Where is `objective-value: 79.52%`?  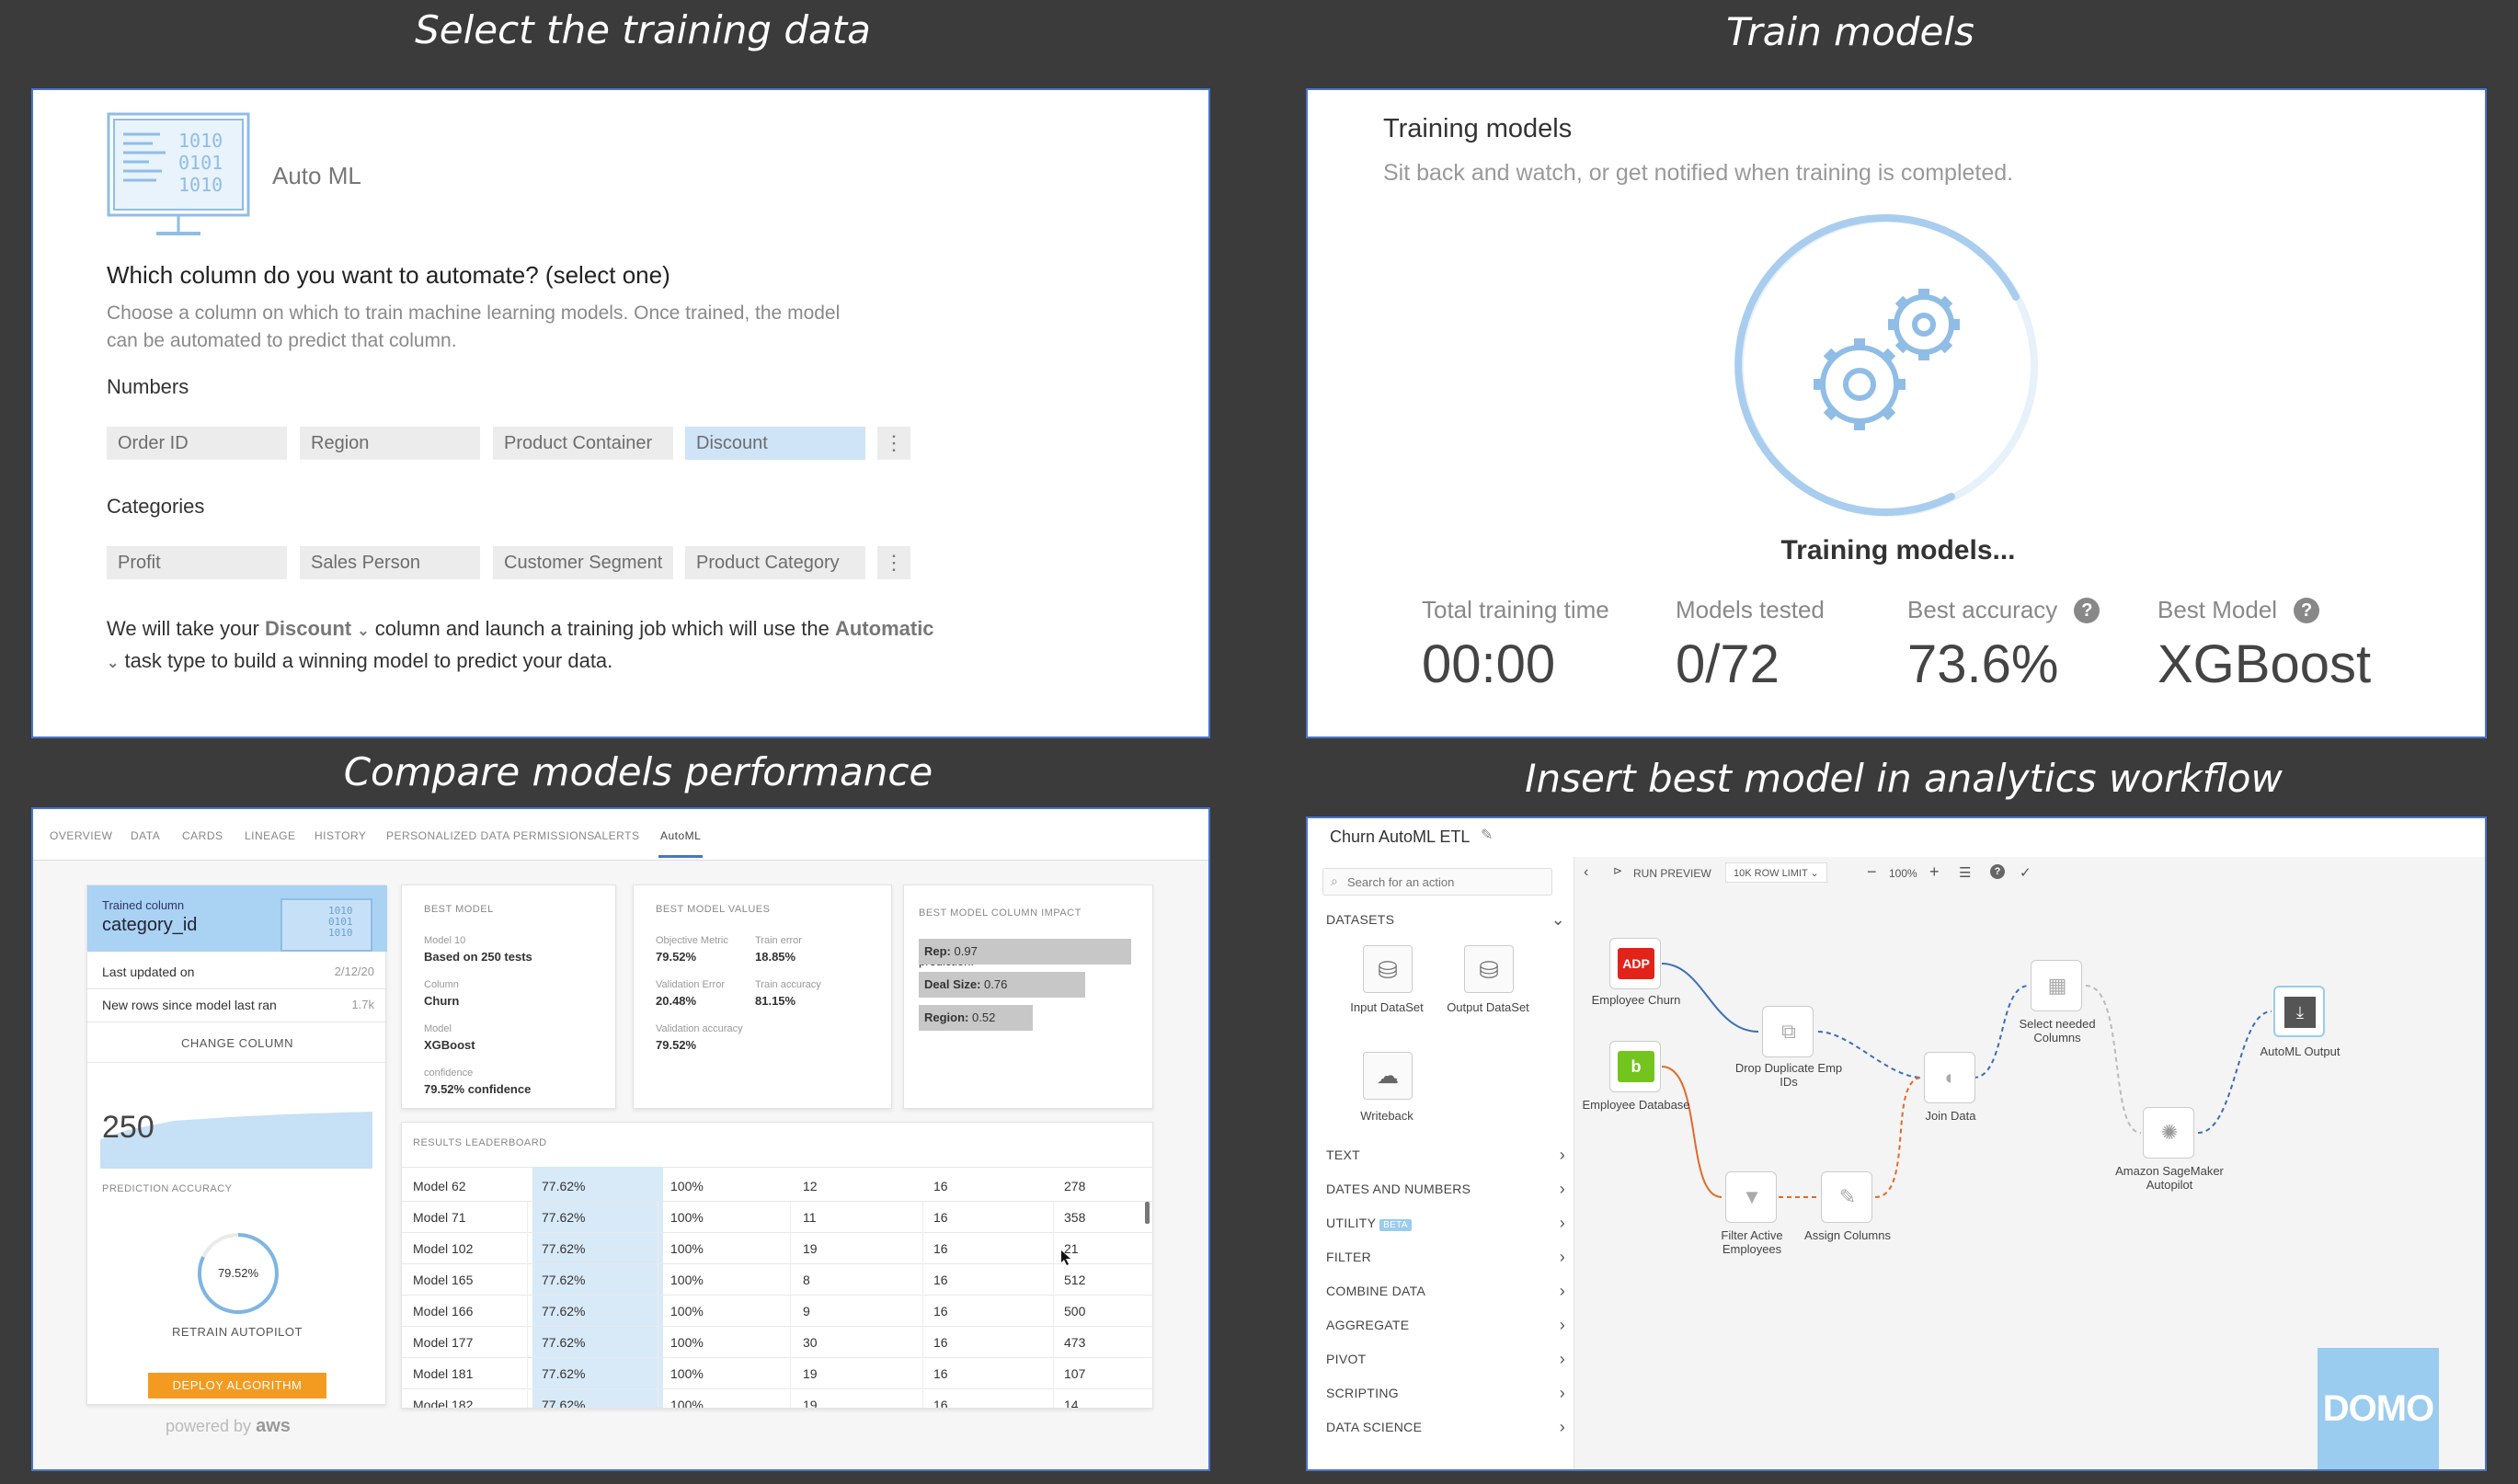
objective-value: 79.52% is located at coordinates (676, 957).